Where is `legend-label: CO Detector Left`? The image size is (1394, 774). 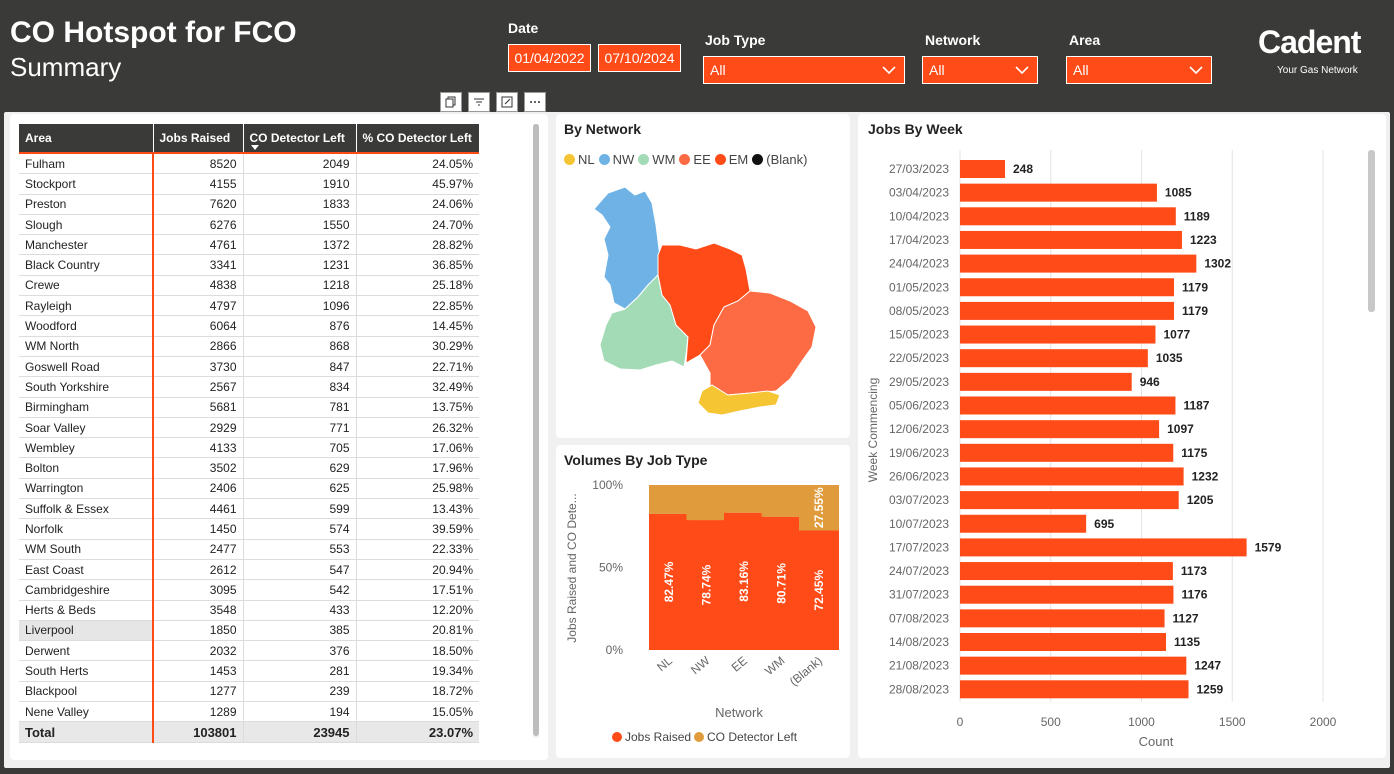 legend-label: CO Detector Left is located at coordinates (752, 737).